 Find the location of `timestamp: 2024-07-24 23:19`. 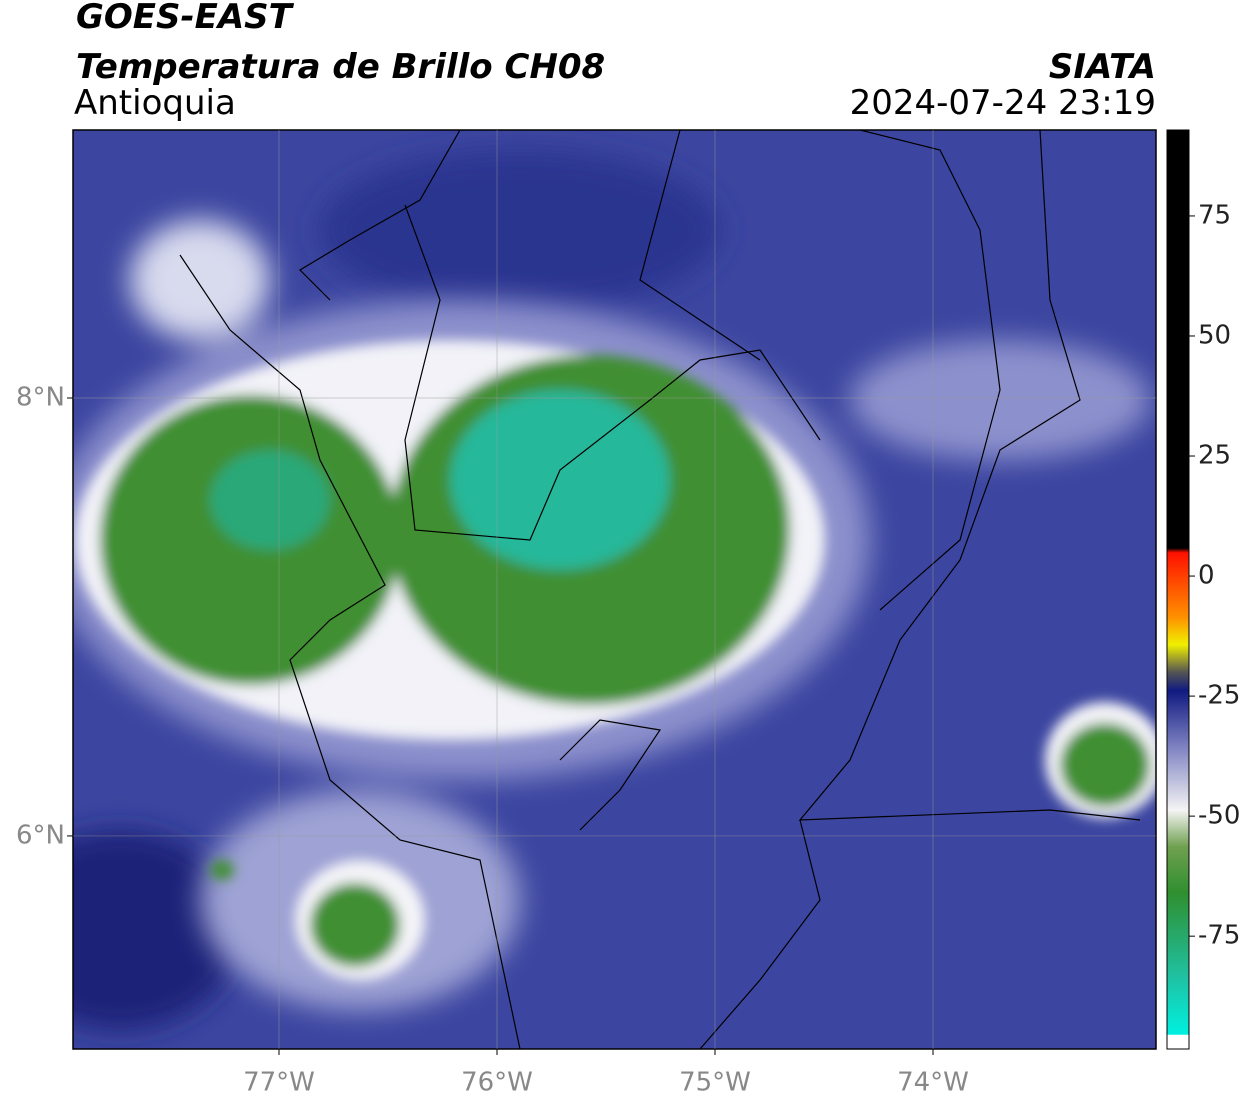

timestamp: 2024-07-24 23:19 is located at coordinates (1003, 103).